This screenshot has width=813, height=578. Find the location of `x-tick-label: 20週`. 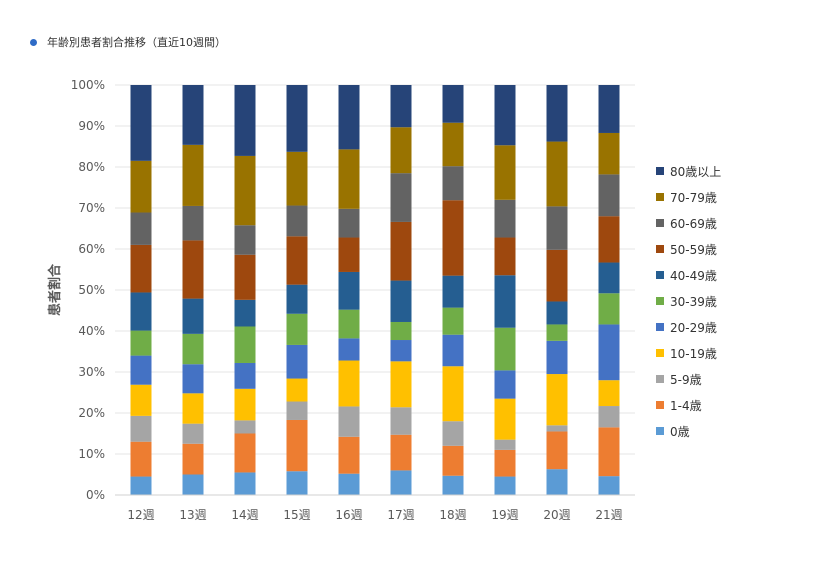

x-tick-label: 20週 is located at coordinates (556, 515).